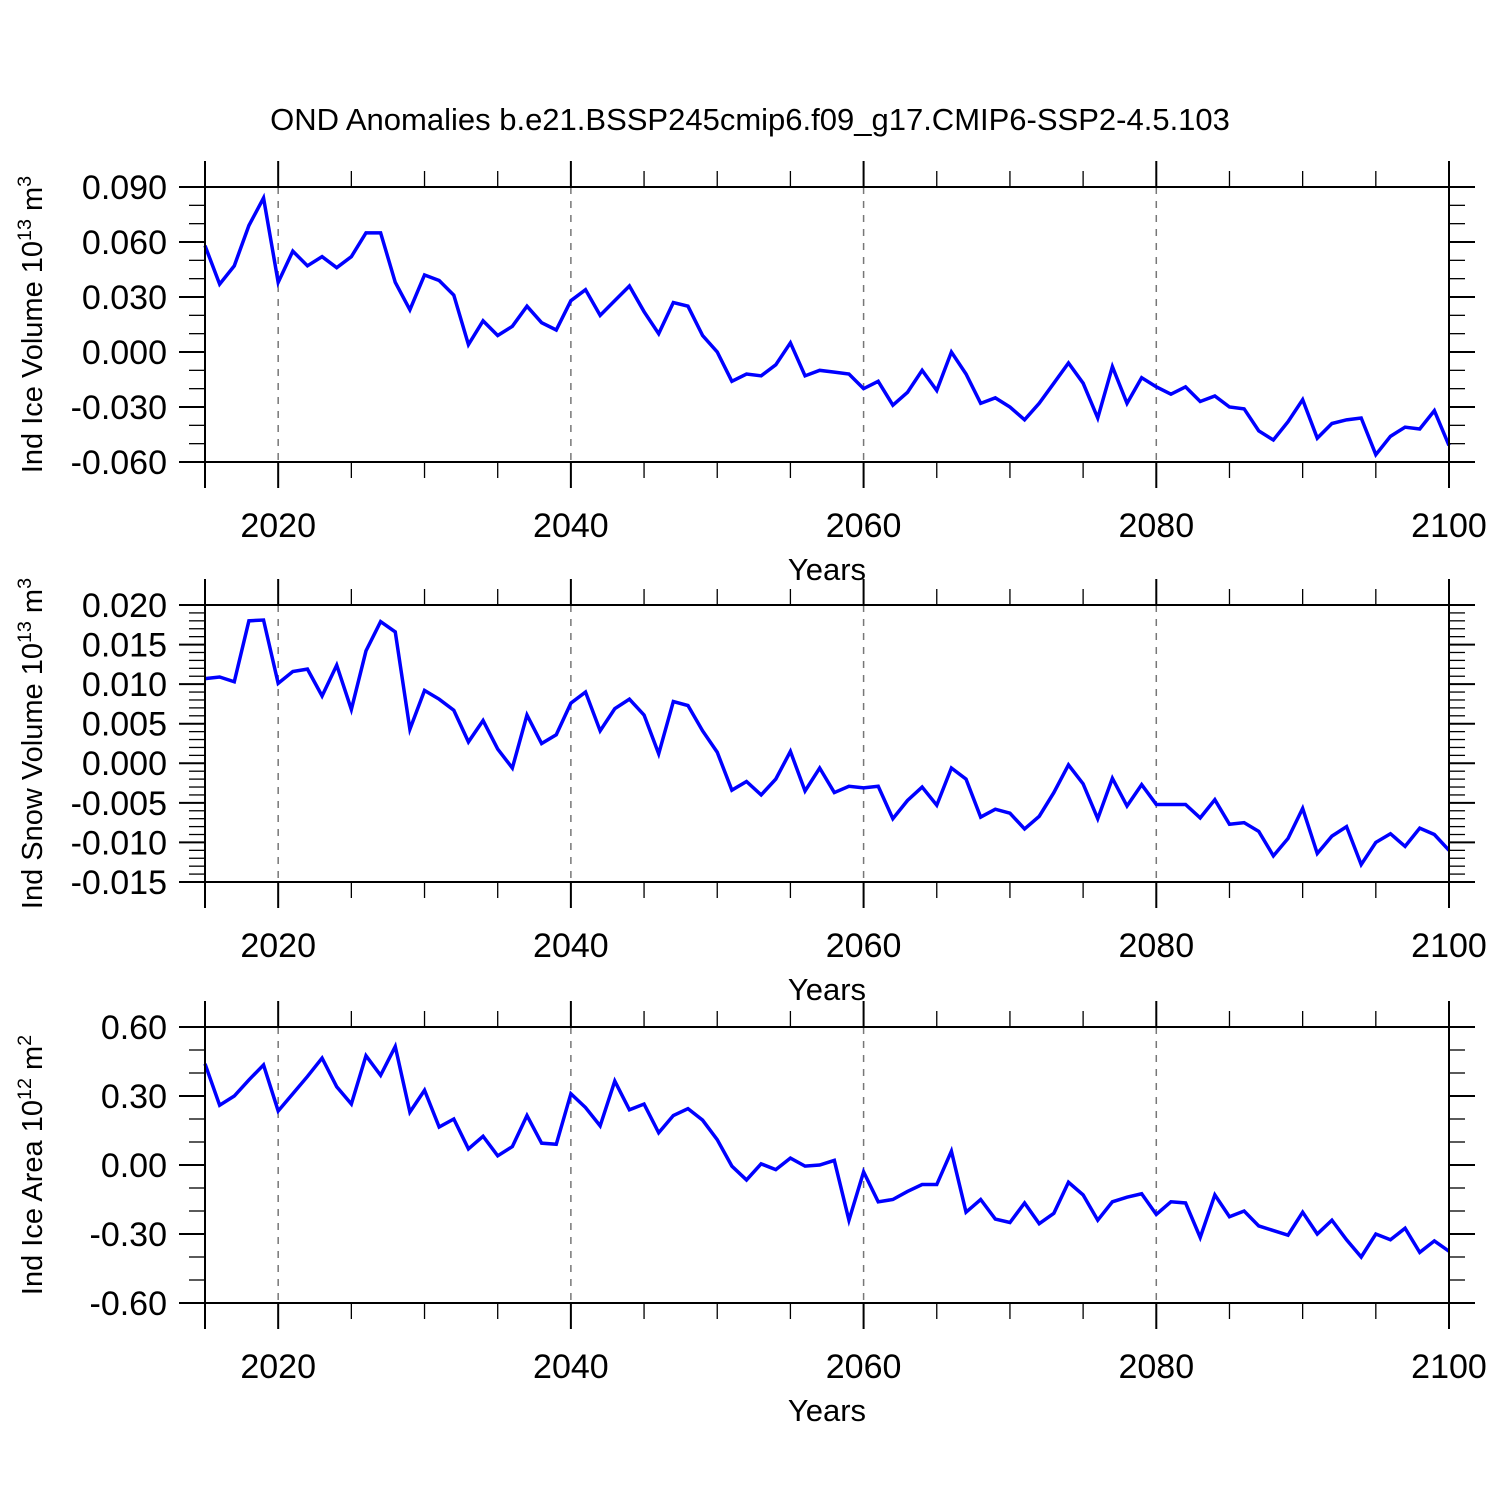  What do you see at coordinates (124, 725) in the screenshot?
I see `y-tick-label: 0.005` at bounding box center [124, 725].